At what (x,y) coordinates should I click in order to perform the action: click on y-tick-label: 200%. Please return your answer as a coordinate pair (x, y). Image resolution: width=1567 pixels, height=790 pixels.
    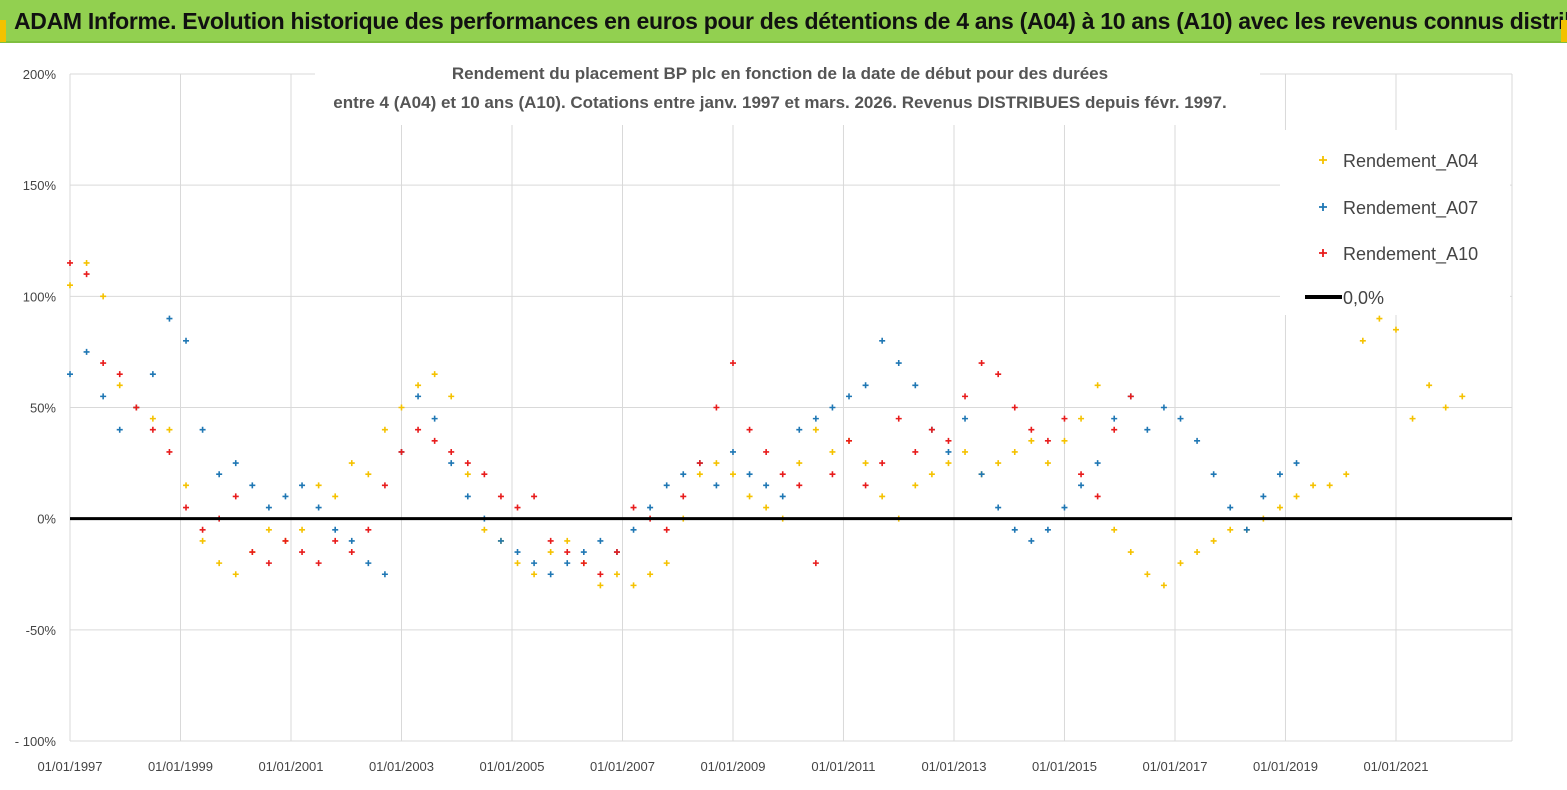
    Looking at the image, I should click on (40, 74).